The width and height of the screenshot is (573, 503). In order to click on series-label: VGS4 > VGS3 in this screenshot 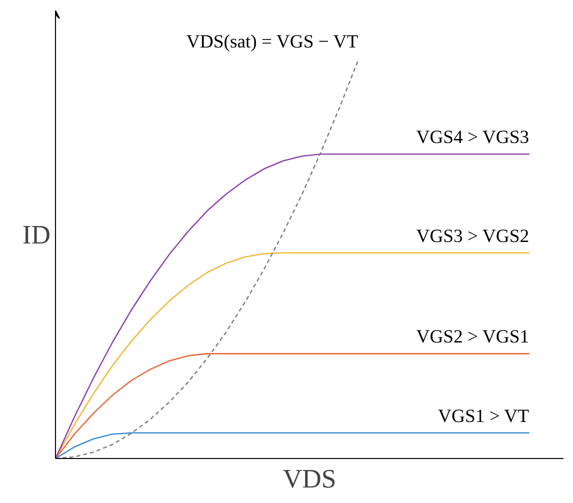, I will do `click(473, 137)`.